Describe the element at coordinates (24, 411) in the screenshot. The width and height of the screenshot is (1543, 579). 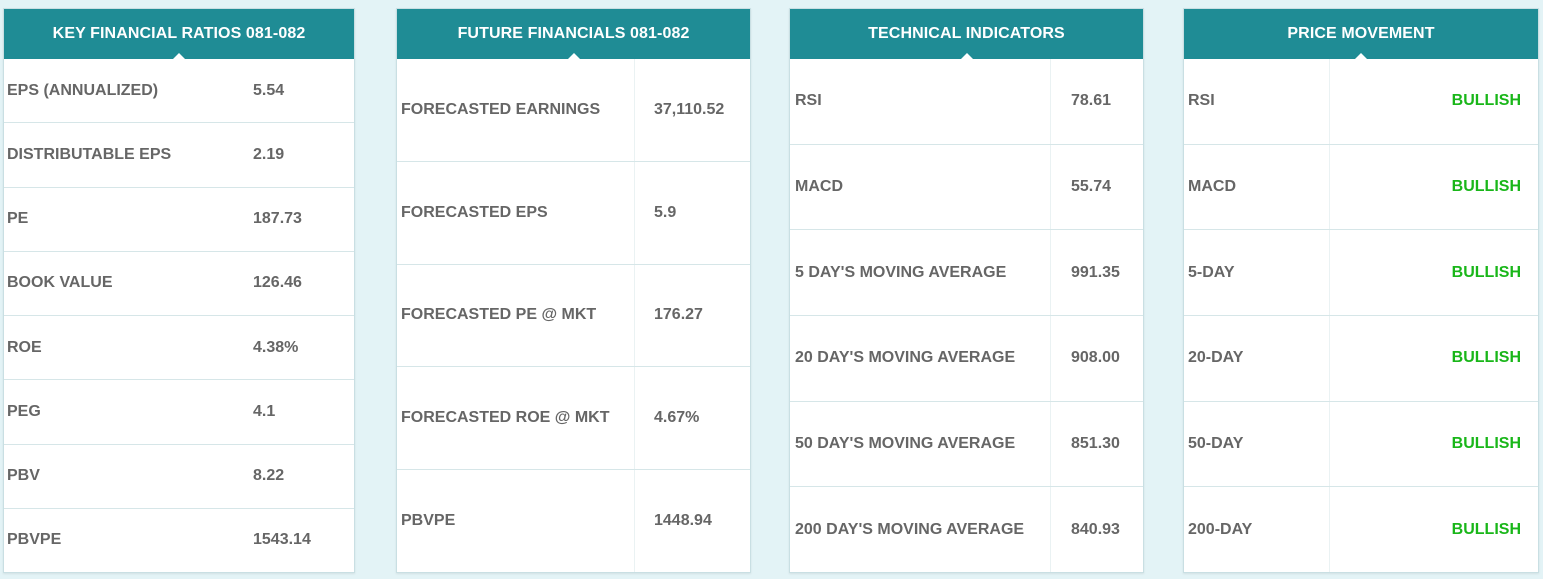
I see `row-label: PEG` at that location.